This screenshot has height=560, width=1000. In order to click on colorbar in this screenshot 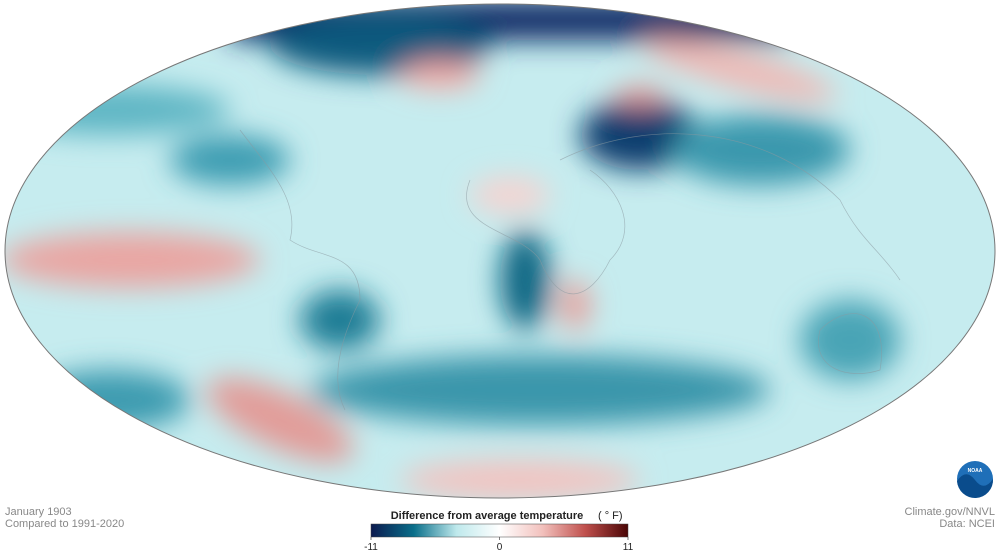, I will do `click(499, 530)`.